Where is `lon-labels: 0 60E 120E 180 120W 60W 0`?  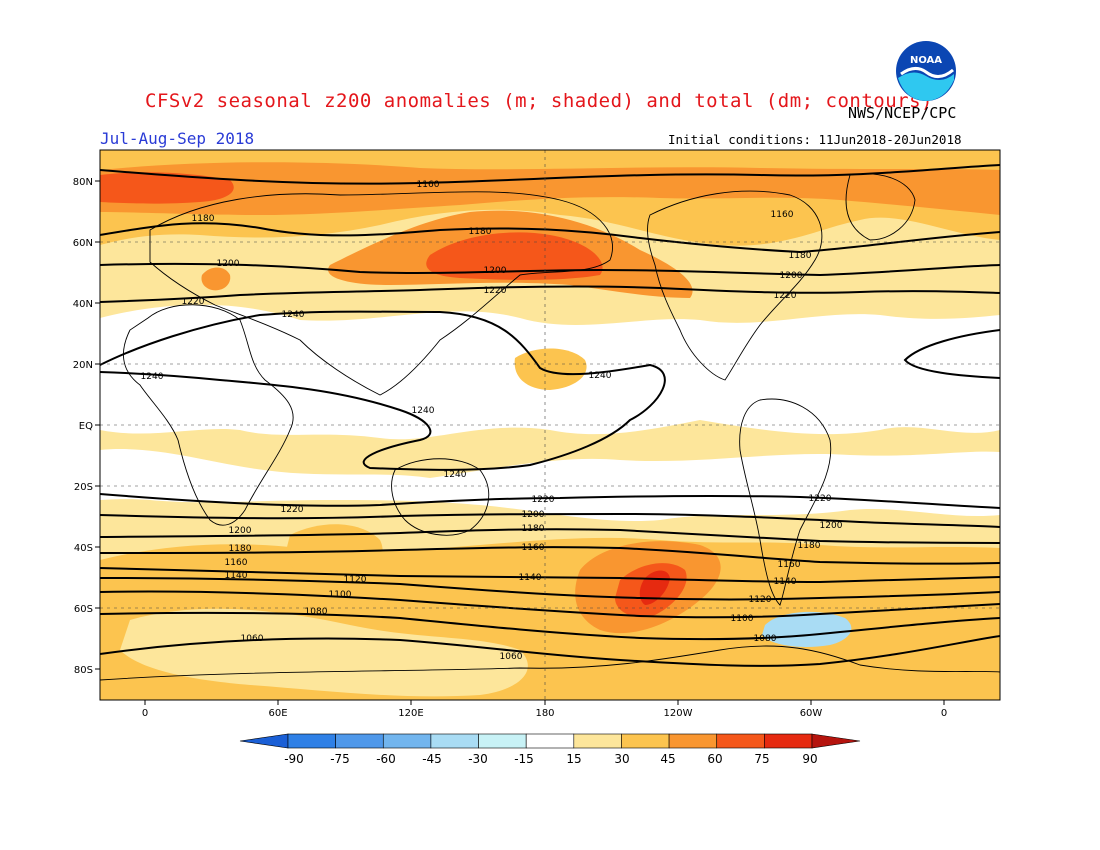 lon-labels: 0 60E 120E 180 120W 60W 0 is located at coordinates (544, 713).